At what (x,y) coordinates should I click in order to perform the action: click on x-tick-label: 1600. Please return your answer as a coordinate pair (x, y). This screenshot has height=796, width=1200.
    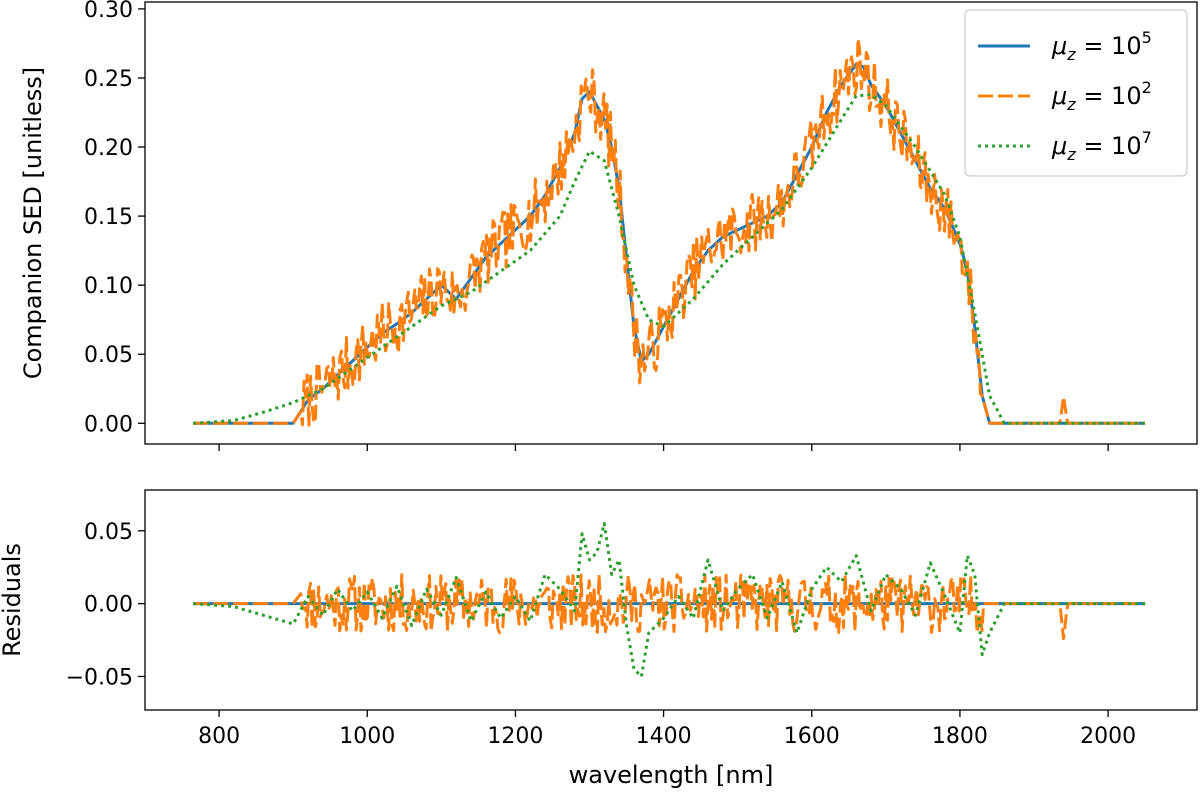
    Looking at the image, I should click on (812, 736).